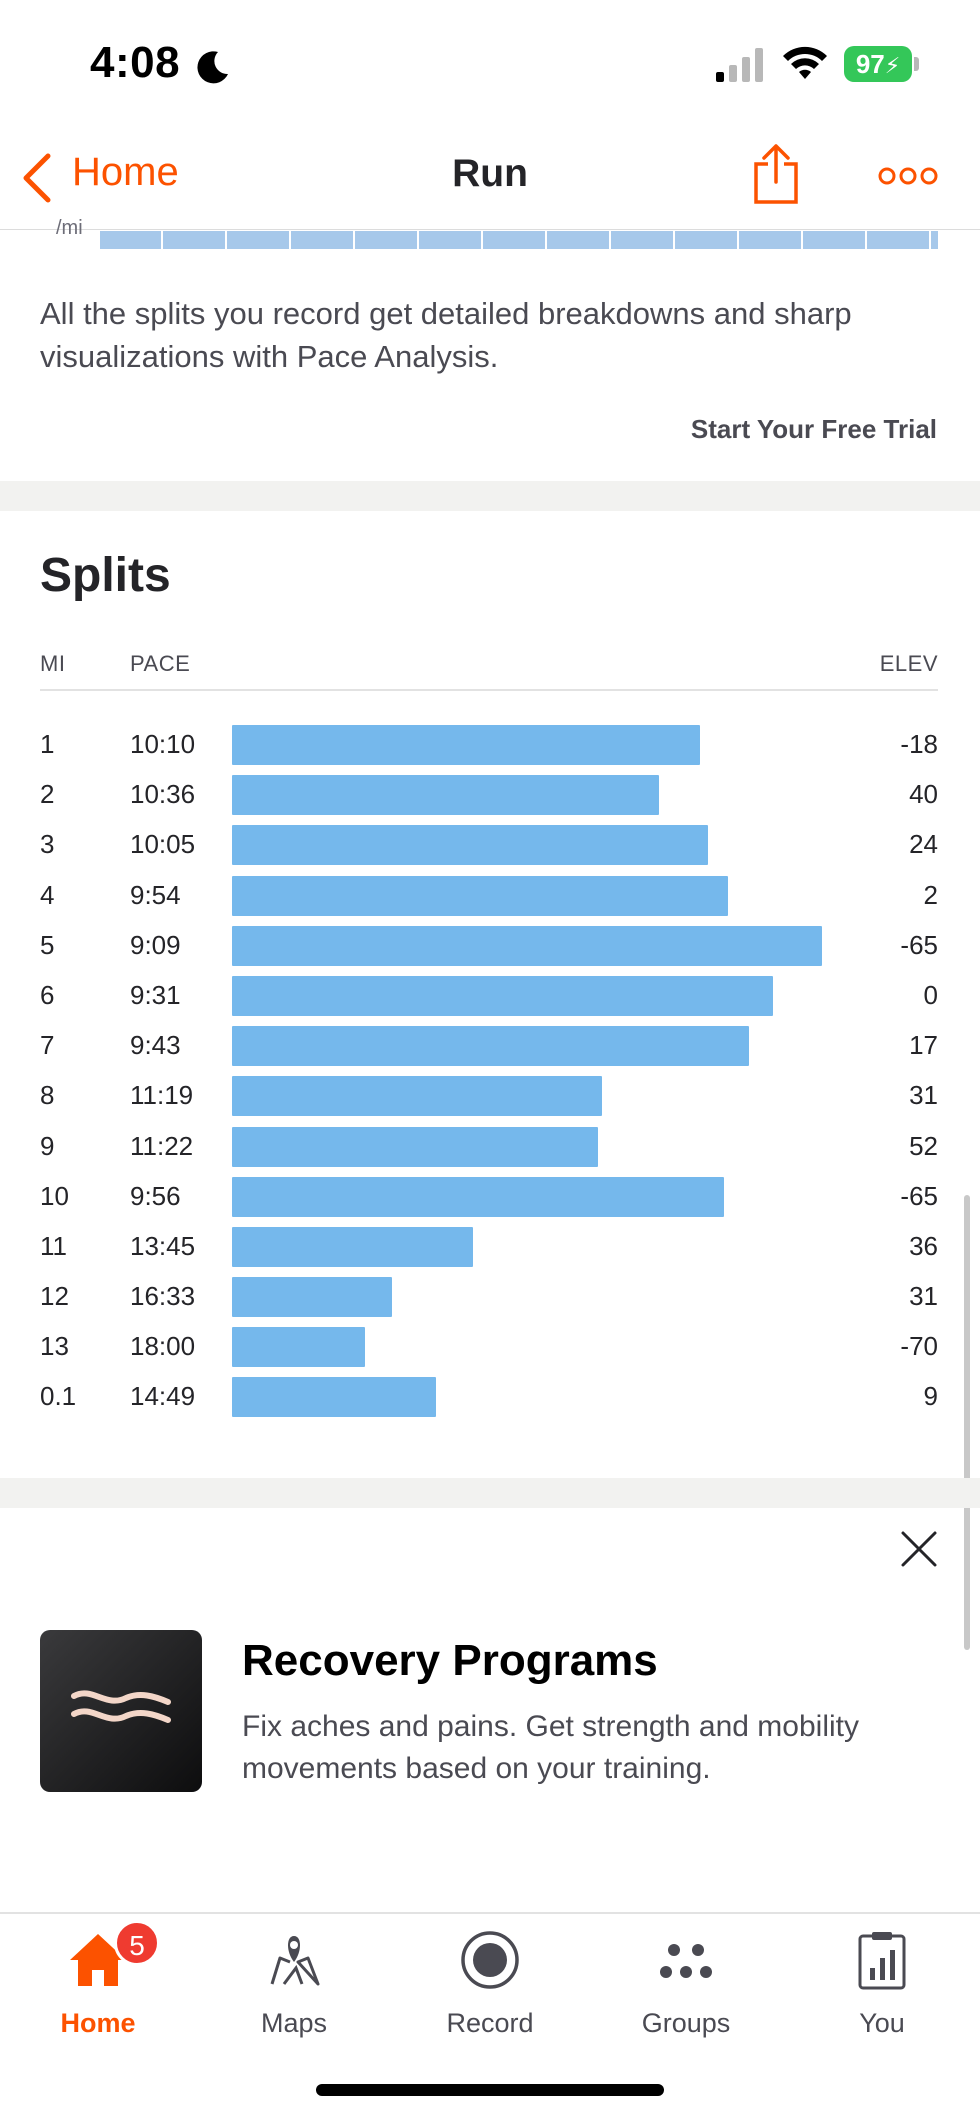  I want to click on battery-nub, so click(916, 64).